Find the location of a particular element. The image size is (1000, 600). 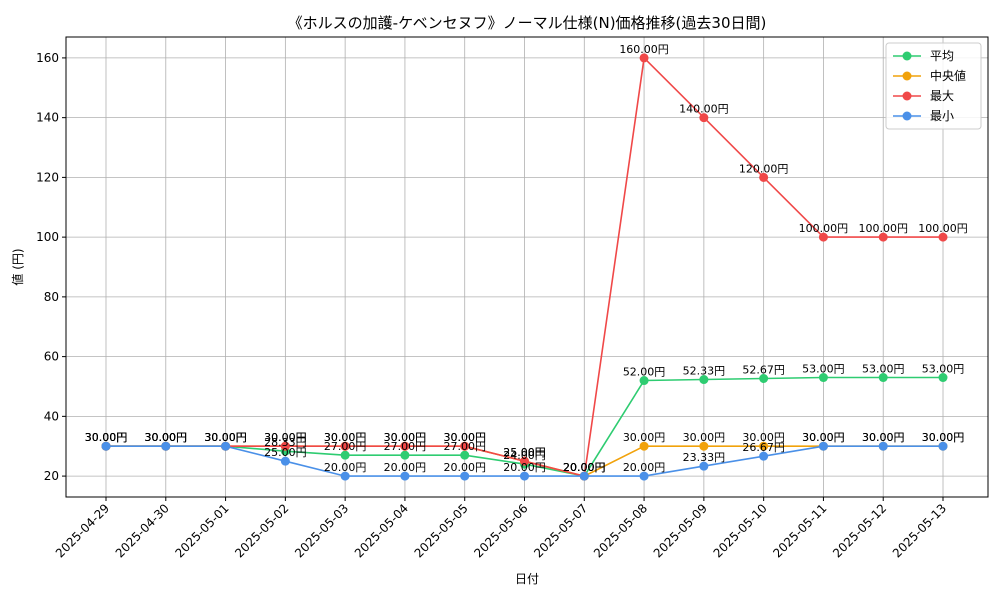

data-label: 28.33円 is located at coordinates (285, 442).